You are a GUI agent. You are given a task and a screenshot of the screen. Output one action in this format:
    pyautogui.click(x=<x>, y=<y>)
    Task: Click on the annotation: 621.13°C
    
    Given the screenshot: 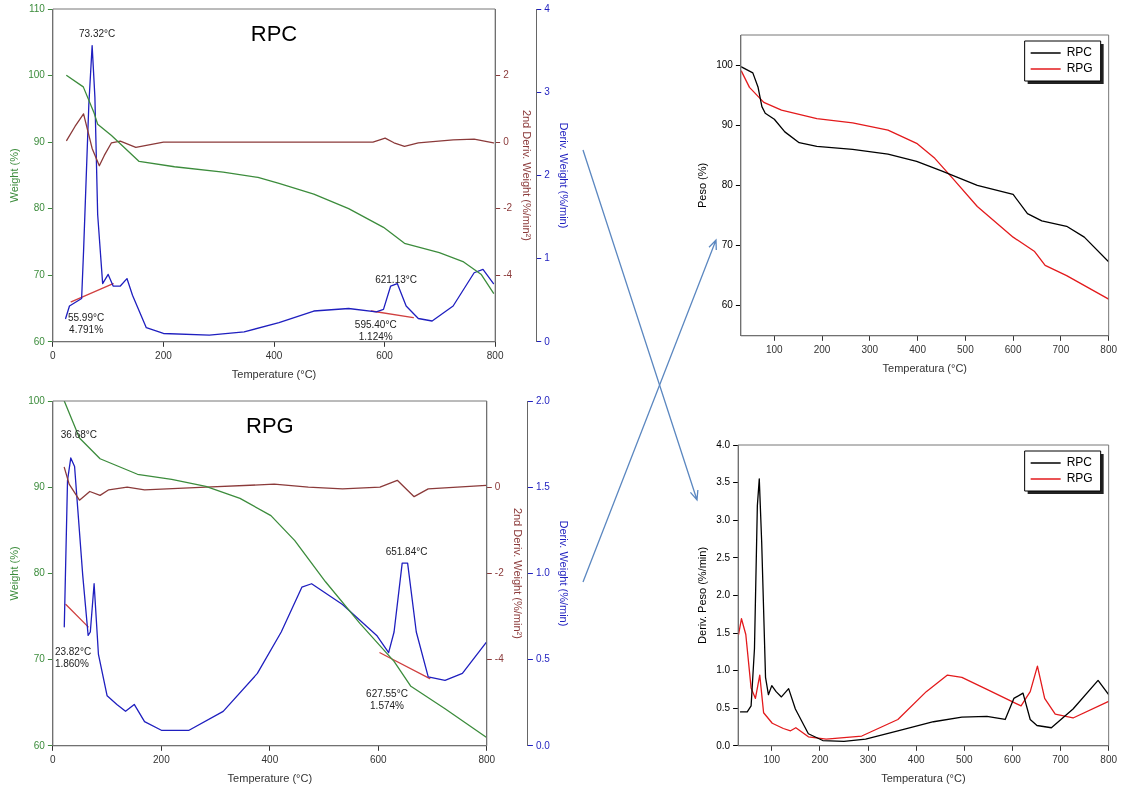 What is the action you would take?
    pyautogui.click(x=396, y=279)
    